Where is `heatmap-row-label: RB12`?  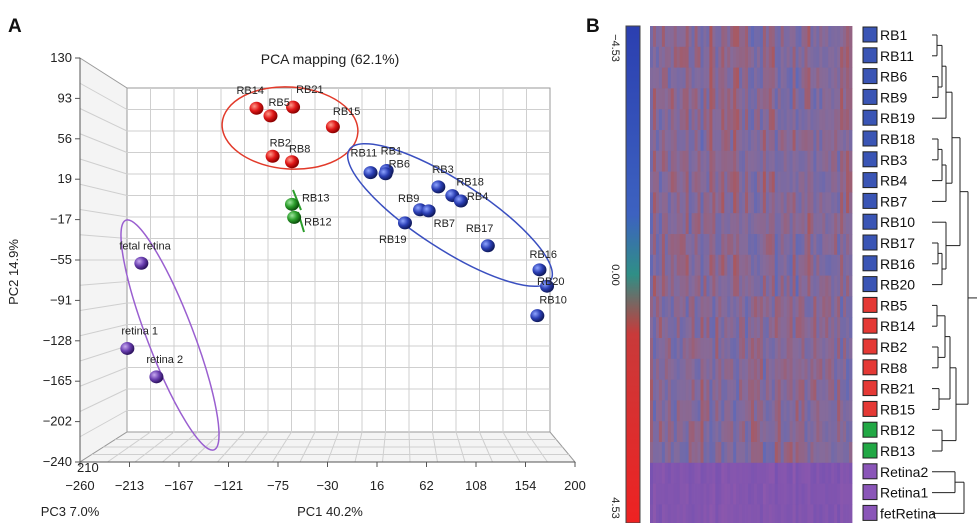 heatmap-row-label: RB12 is located at coordinates (897, 430).